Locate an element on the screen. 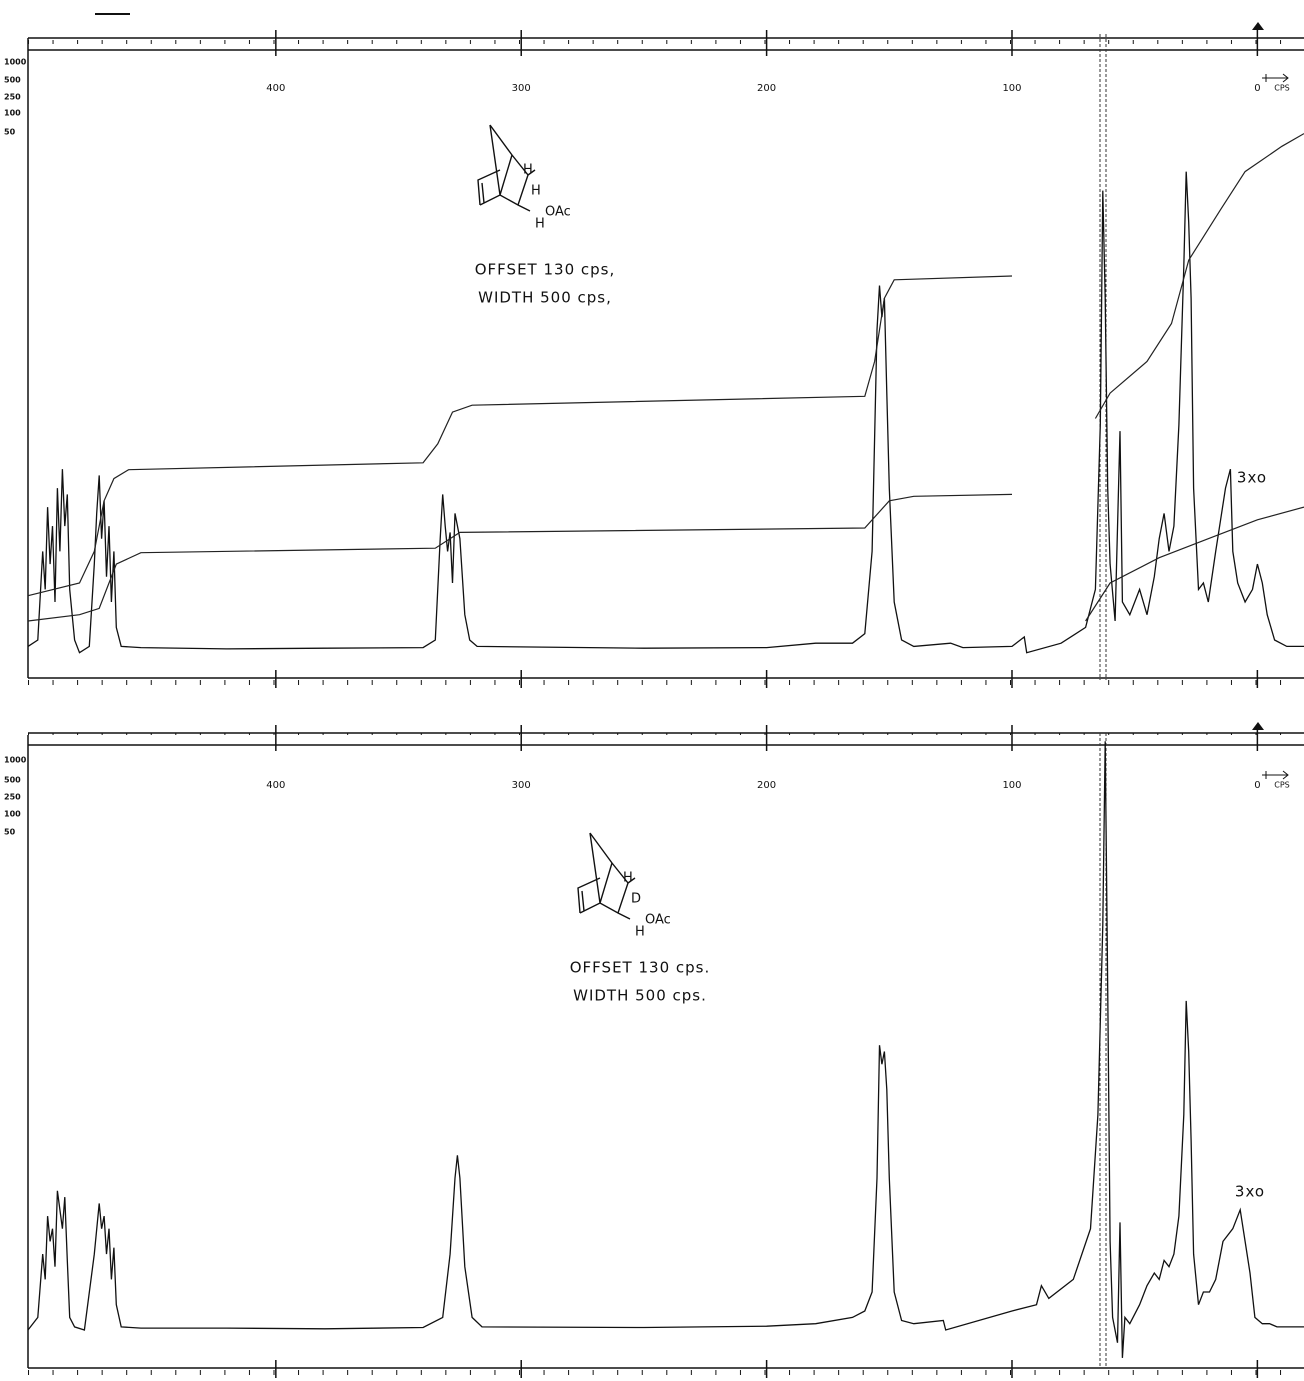 Image resolution: width=1304 pixels, height=1381 pixels. integral-trace is located at coordinates (665, 557).